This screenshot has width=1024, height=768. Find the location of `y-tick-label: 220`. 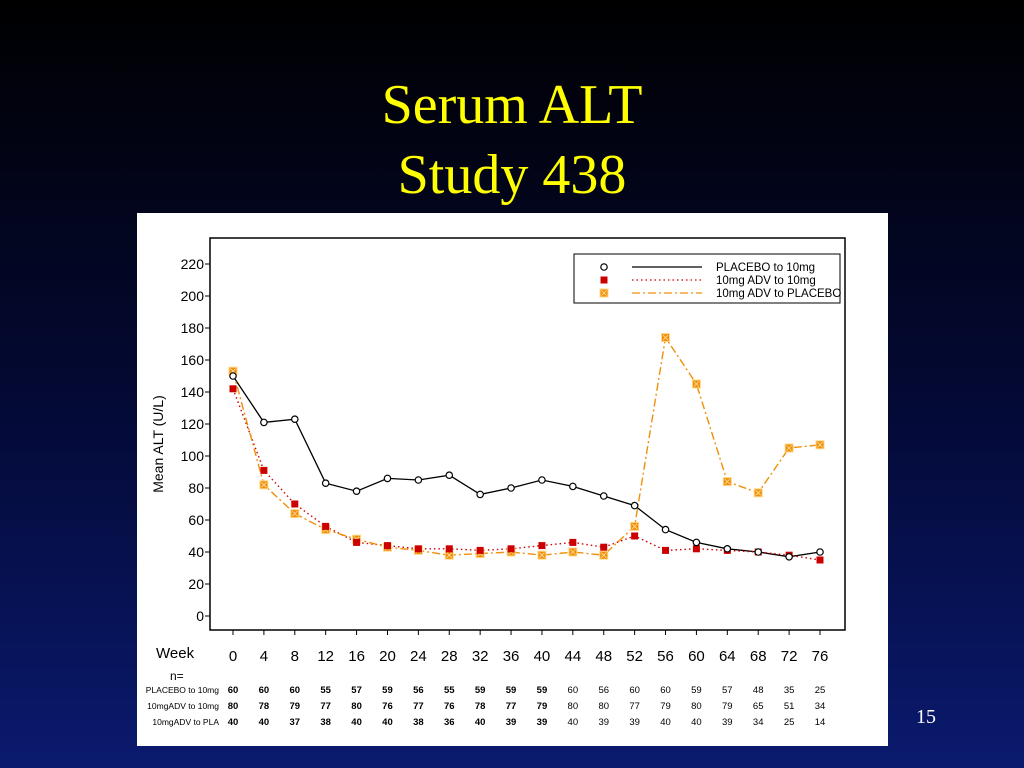

y-tick-label: 220 is located at coordinates (193, 264).